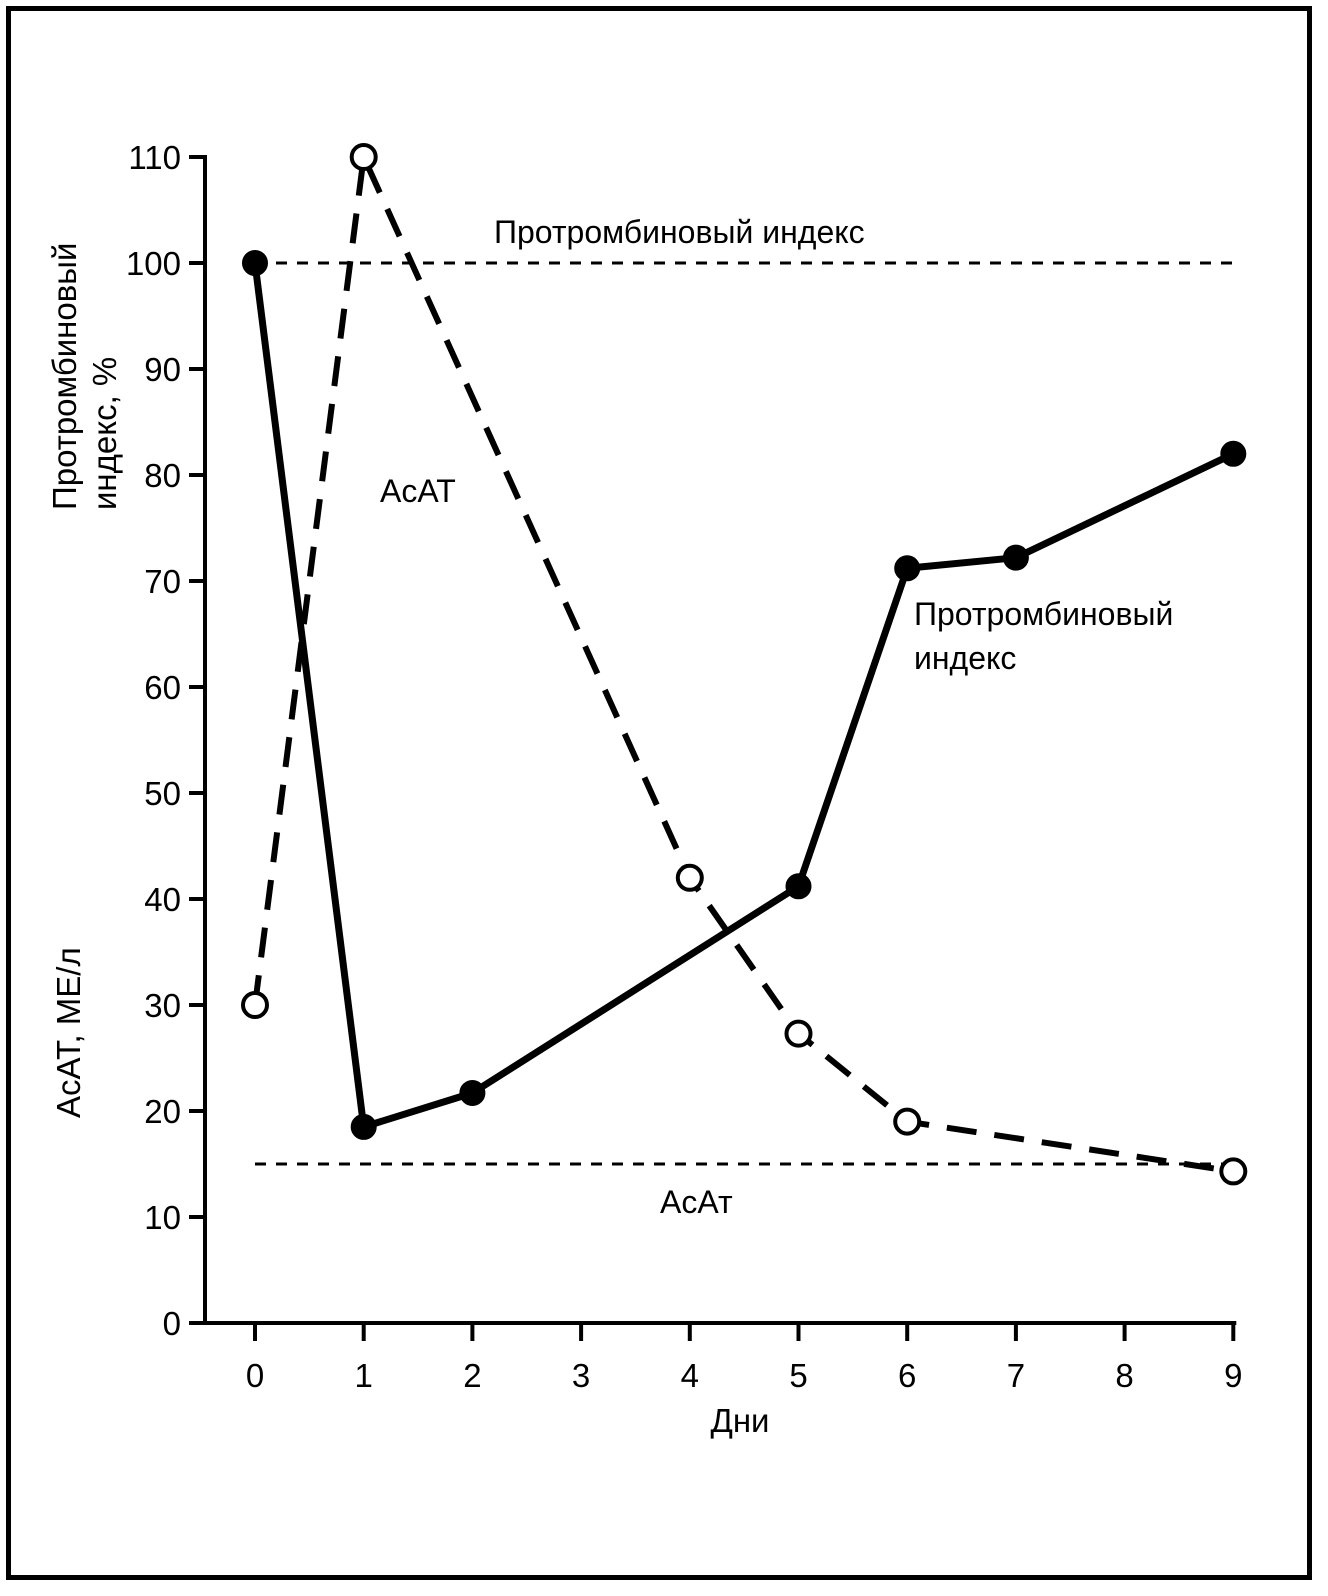 This screenshot has width=1328, height=1596. I want to click on x-tick-label: 7, so click(1016, 1375).